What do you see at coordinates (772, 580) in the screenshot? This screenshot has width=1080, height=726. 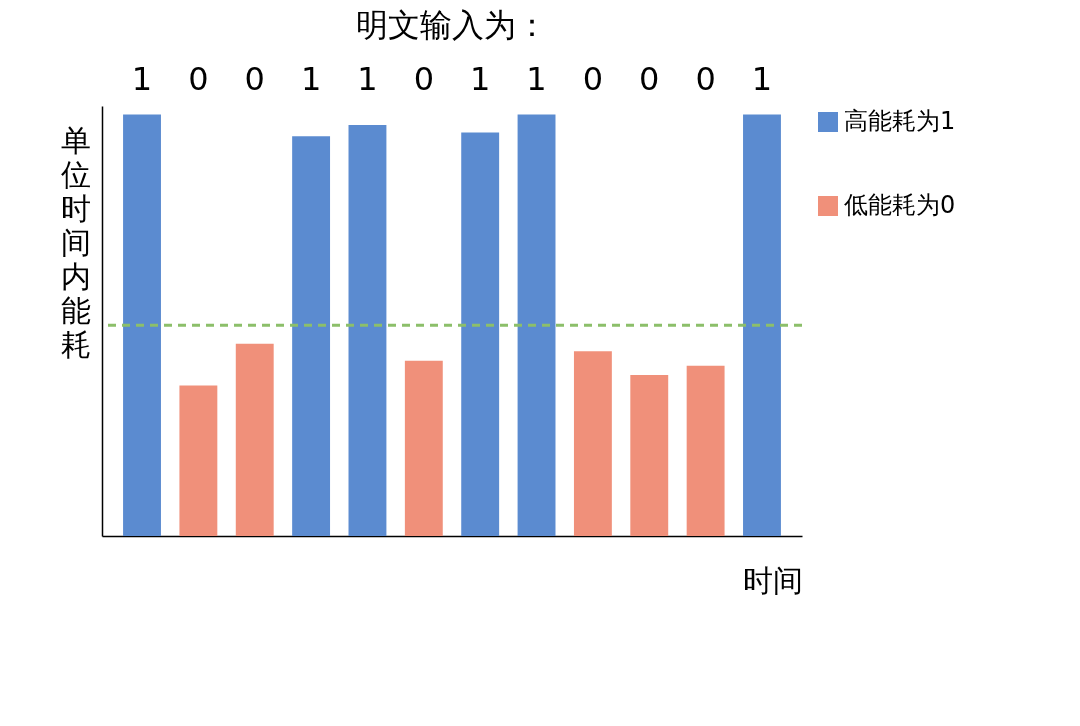 I see `x-axis-title: 时间` at bounding box center [772, 580].